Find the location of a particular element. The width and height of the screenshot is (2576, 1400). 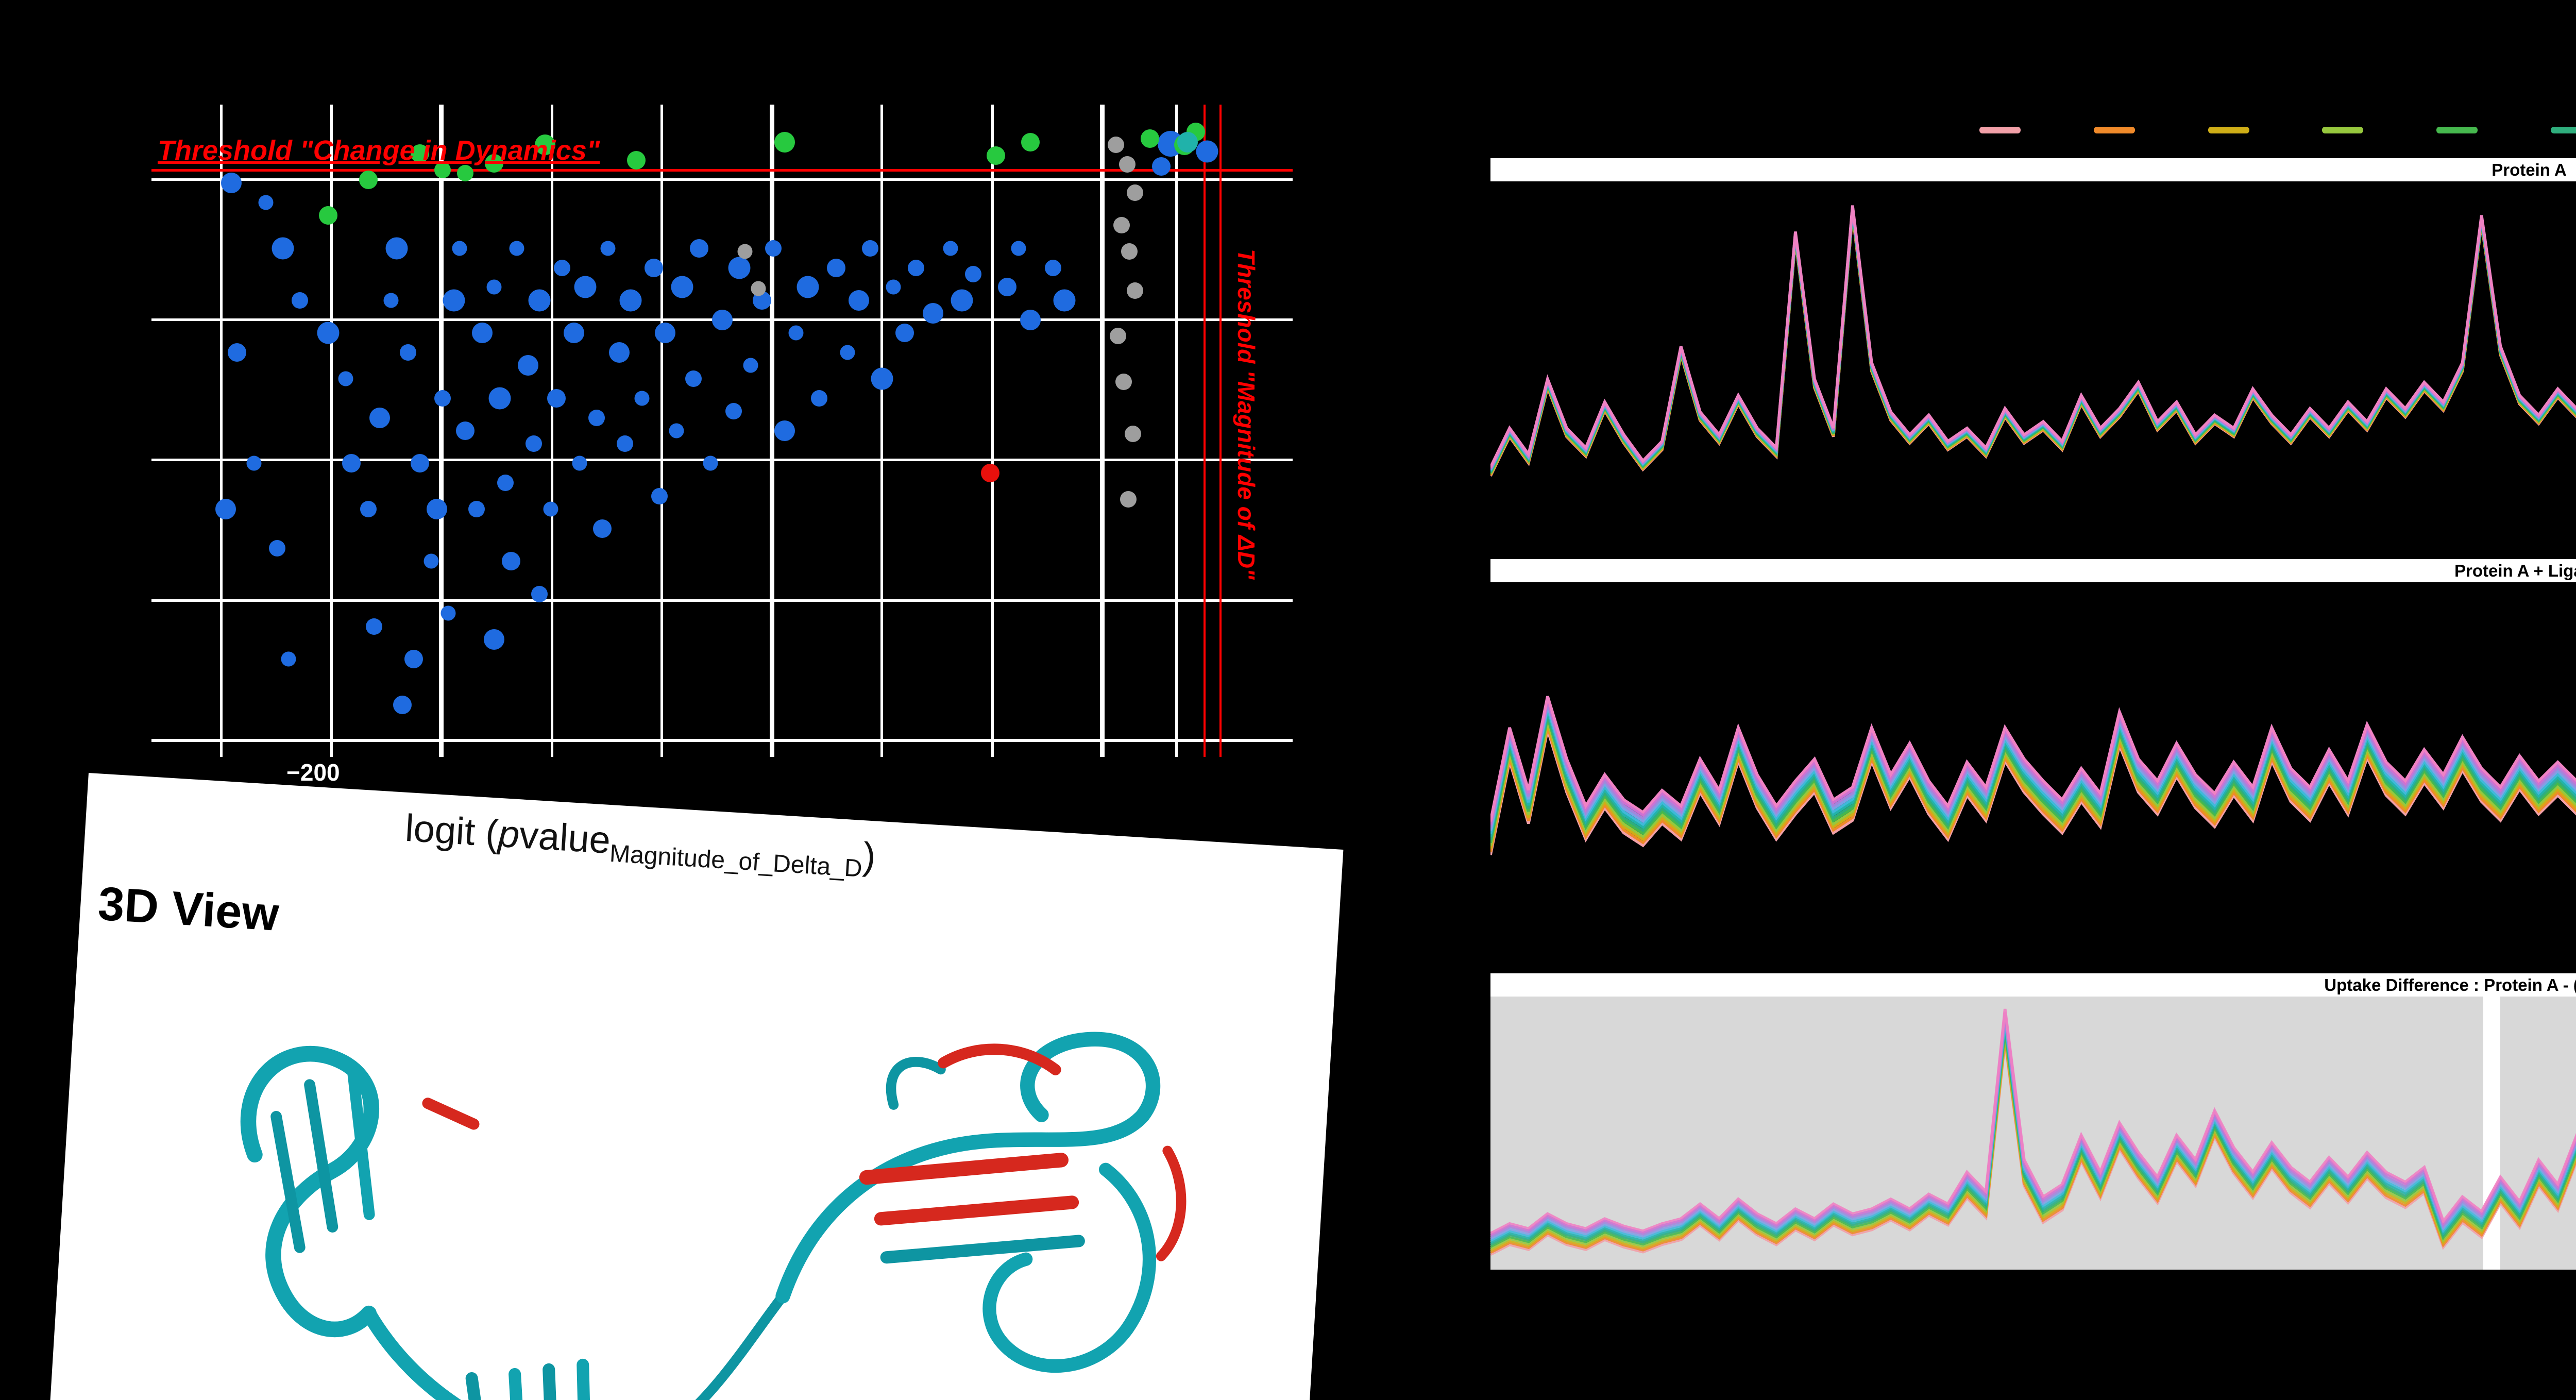

scatter-point-teal is located at coordinates (1187, 142).